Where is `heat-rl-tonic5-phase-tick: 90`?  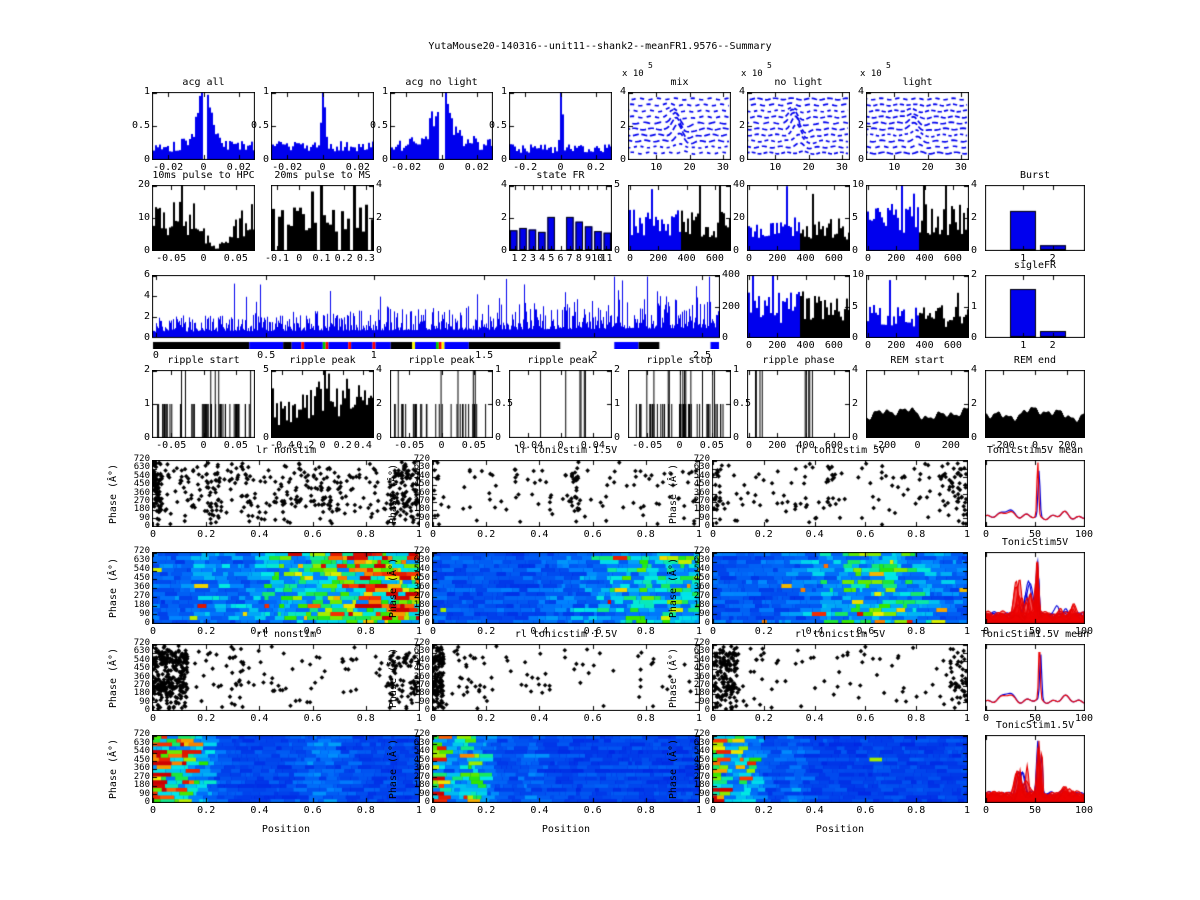
heat-rl-tonic5-phase-tick: 90 is located at coordinates (704, 793).